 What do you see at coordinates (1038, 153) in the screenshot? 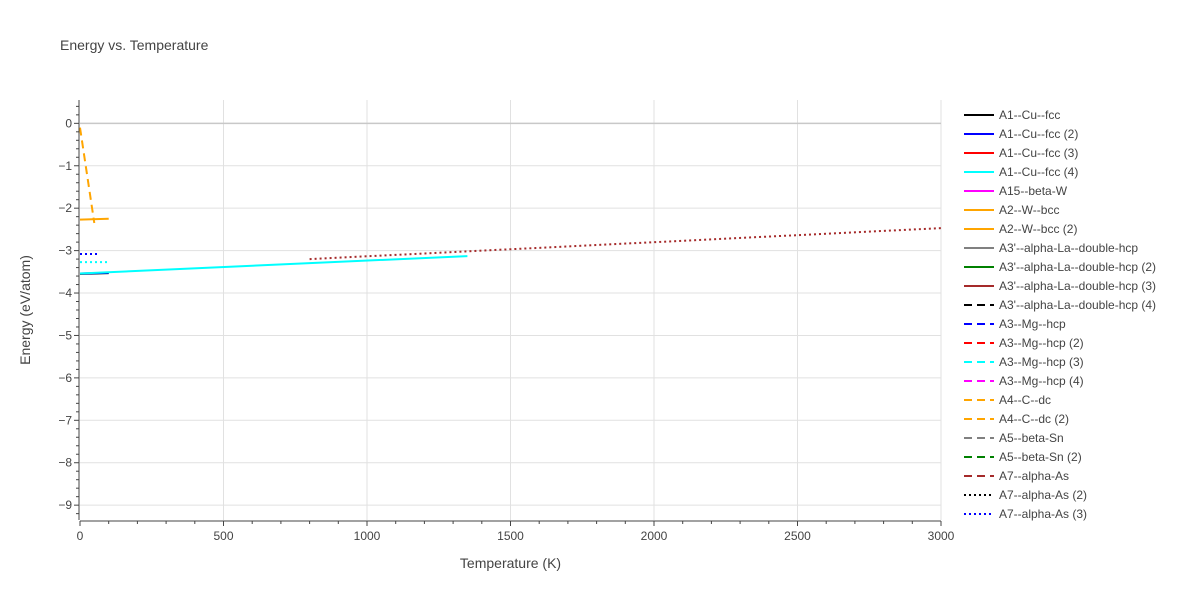
I see `legend-label: A1--Cu--fcc (3)` at bounding box center [1038, 153].